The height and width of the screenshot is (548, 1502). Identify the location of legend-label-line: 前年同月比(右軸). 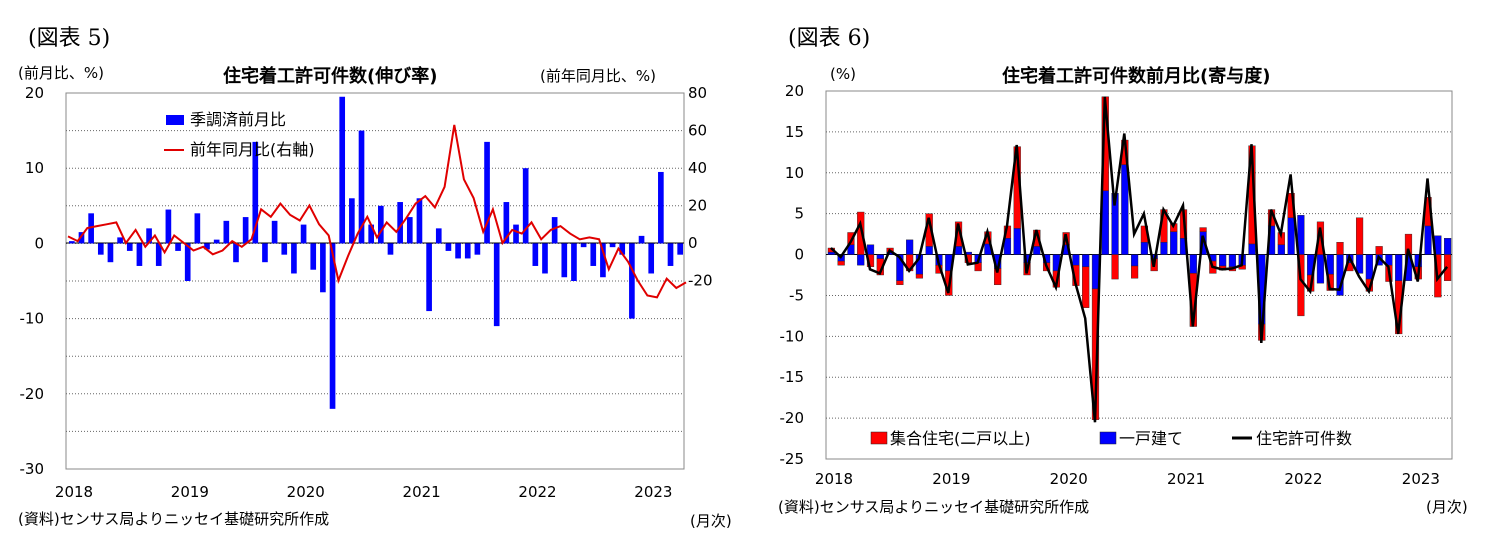
(252, 149).